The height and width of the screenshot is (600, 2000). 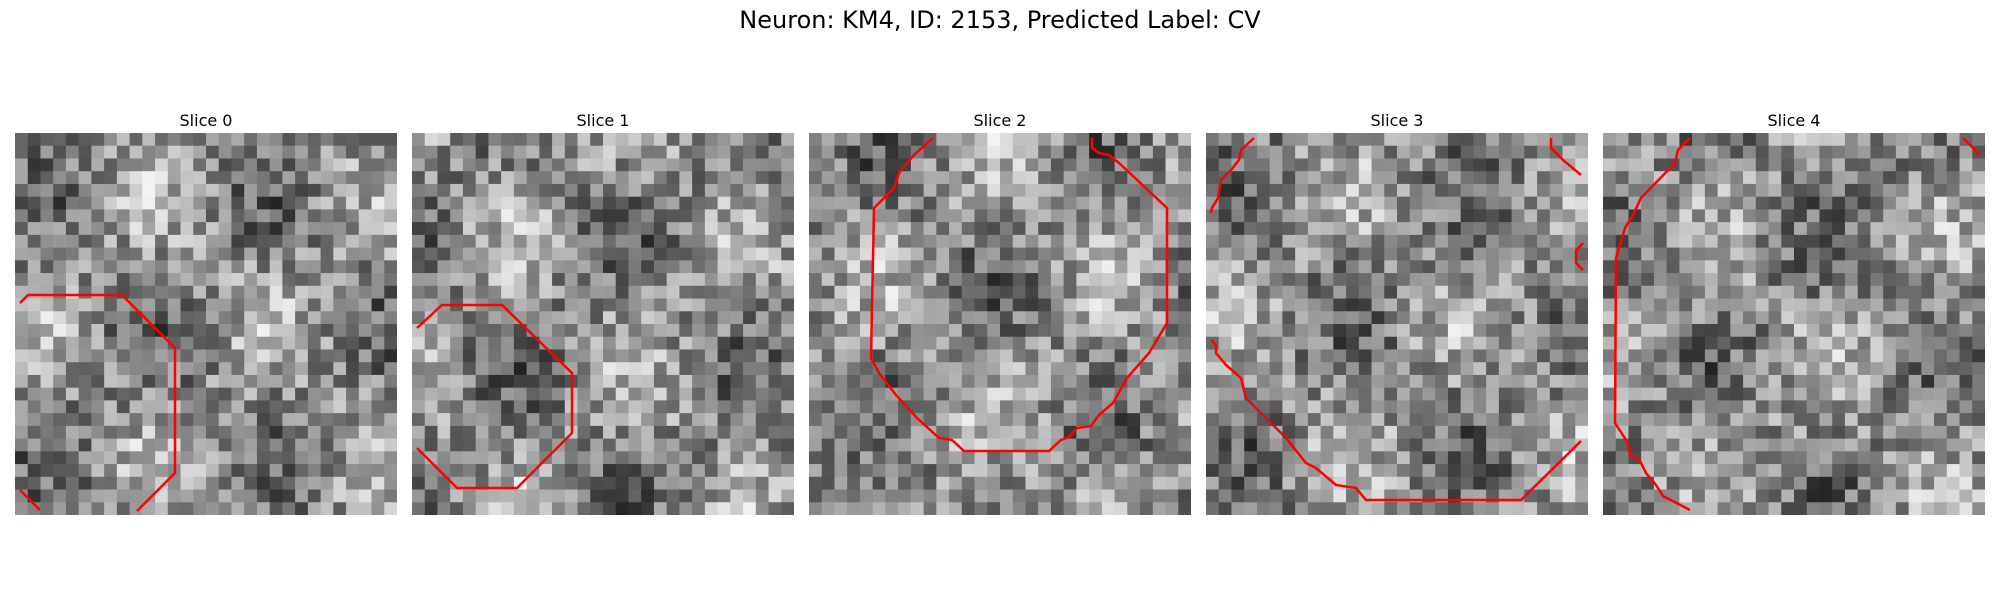 I want to click on slice-panel-2: Slice 2, so click(x=1000, y=311).